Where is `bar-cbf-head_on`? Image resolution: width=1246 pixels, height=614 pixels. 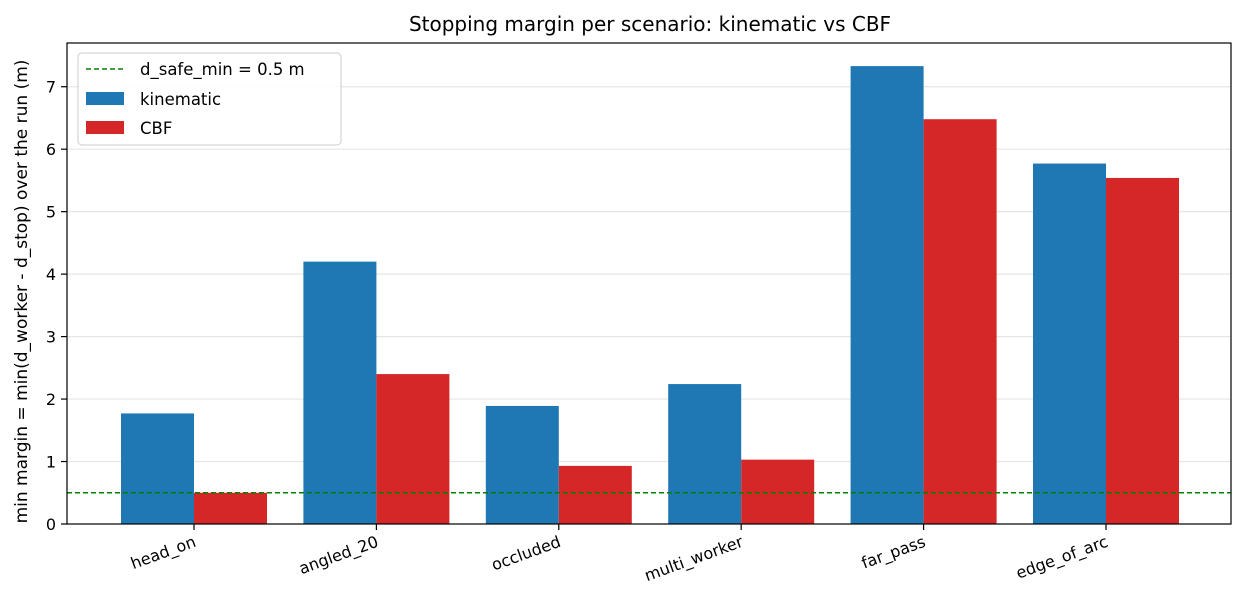
bar-cbf-head_on is located at coordinates (230, 508).